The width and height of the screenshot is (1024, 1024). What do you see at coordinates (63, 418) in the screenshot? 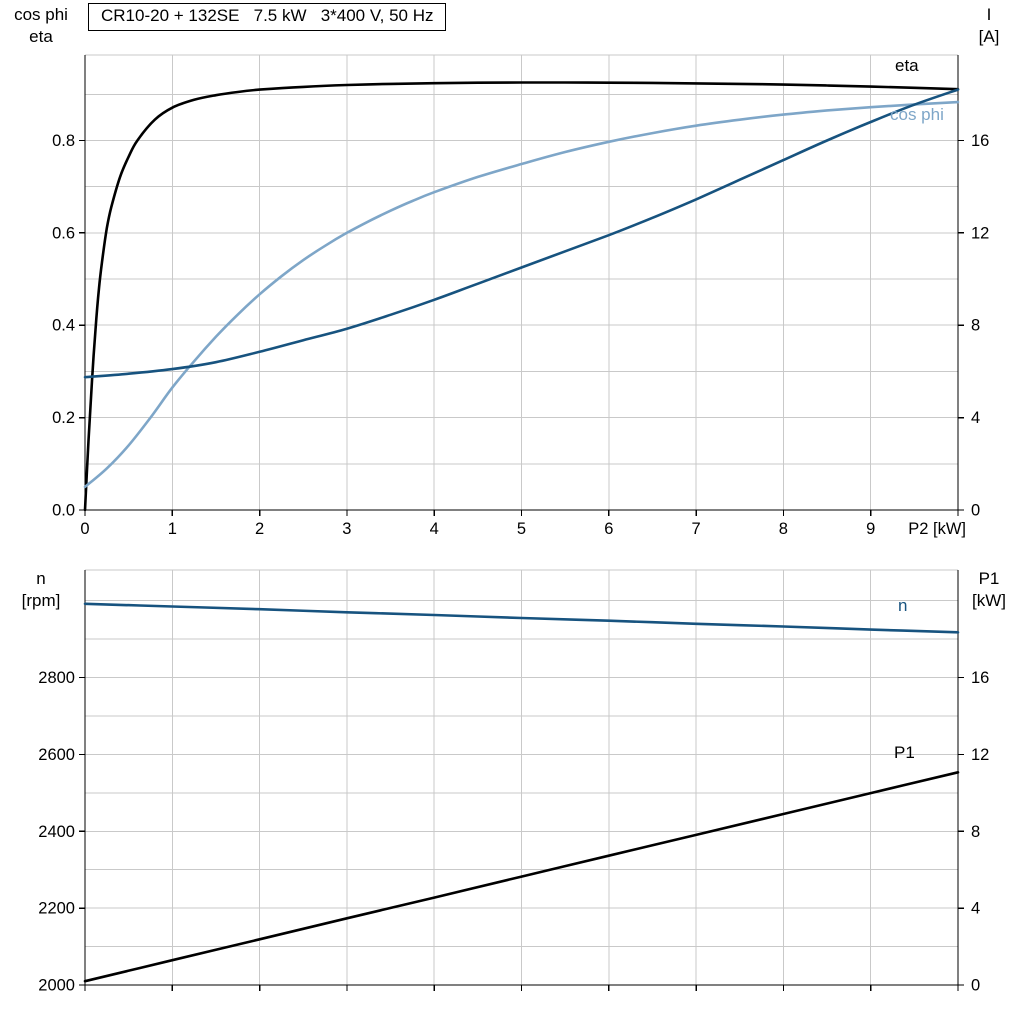
I see `left-tick-label: 0.2` at bounding box center [63, 418].